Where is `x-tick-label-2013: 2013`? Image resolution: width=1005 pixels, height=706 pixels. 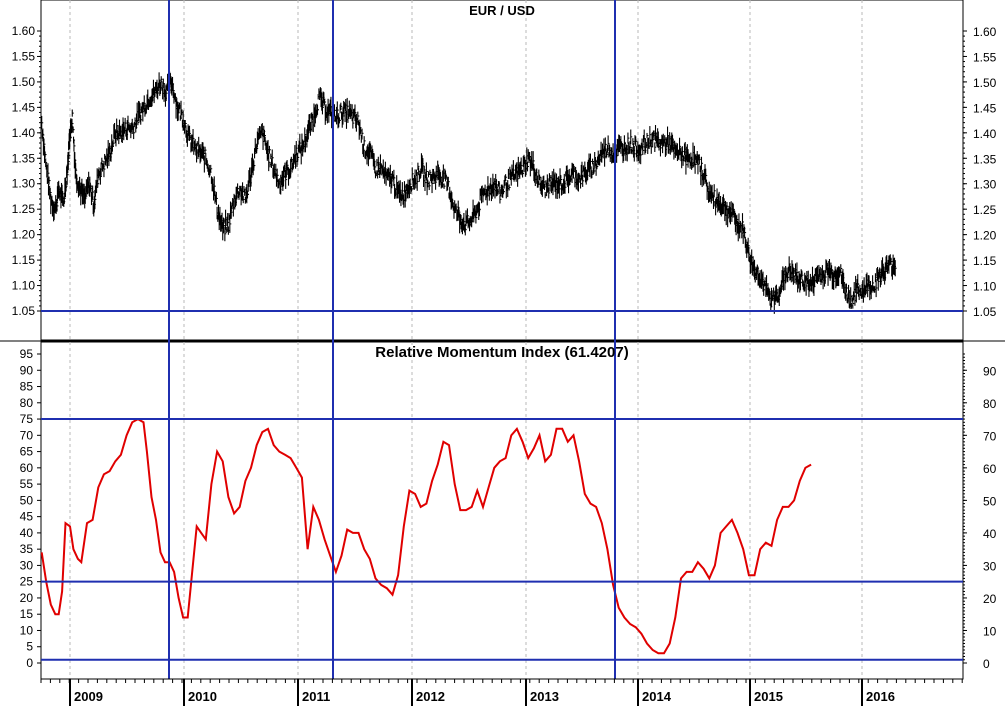 x-tick-label-2013: 2013 is located at coordinates (544, 696).